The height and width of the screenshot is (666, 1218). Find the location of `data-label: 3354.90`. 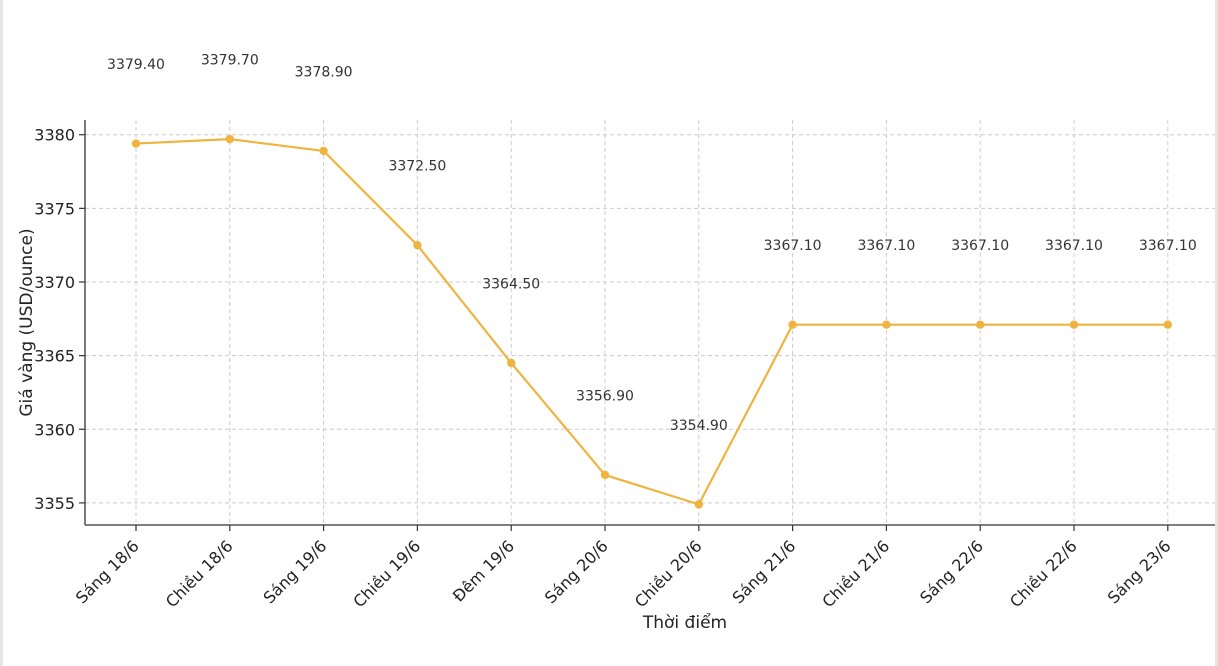

data-label: 3354.90 is located at coordinates (699, 426).